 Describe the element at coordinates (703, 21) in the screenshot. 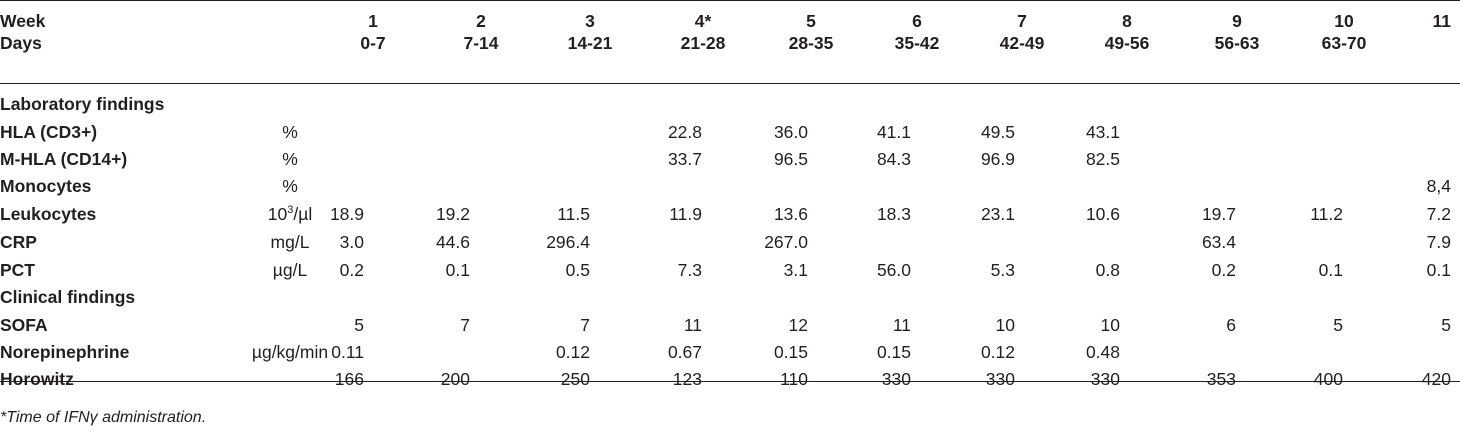

I see `week-number: 4*` at that location.